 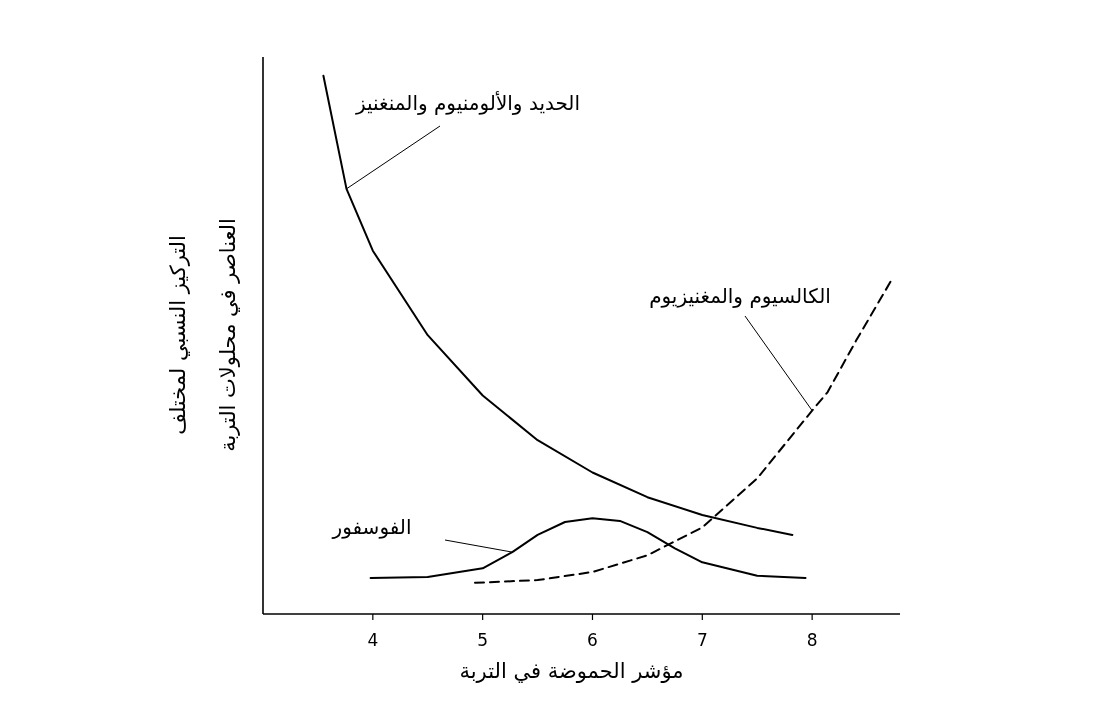 What do you see at coordinates (373, 640) in the screenshot?
I see `x-tick-label: 4` at bounding box center [373, 640].